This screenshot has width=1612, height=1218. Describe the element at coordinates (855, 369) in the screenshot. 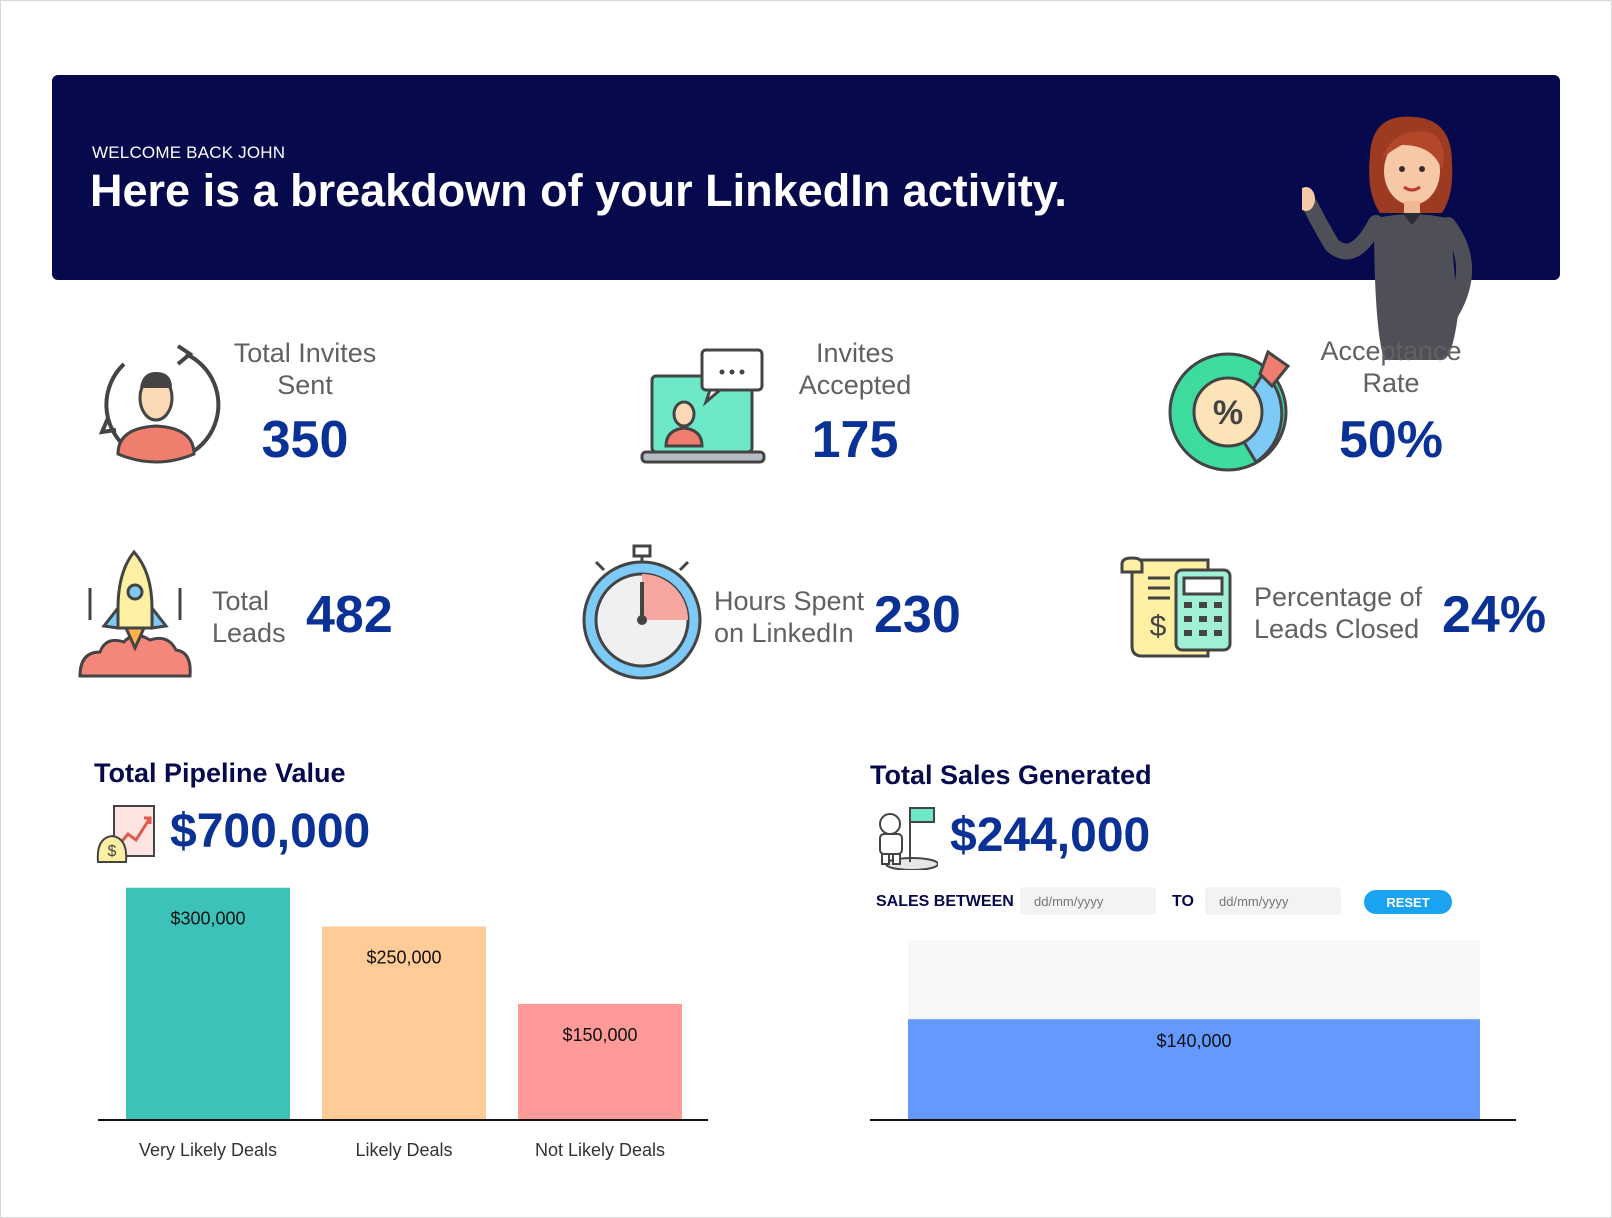

I see `stat-label-invites-accepted: Invites Accepted` at that location.